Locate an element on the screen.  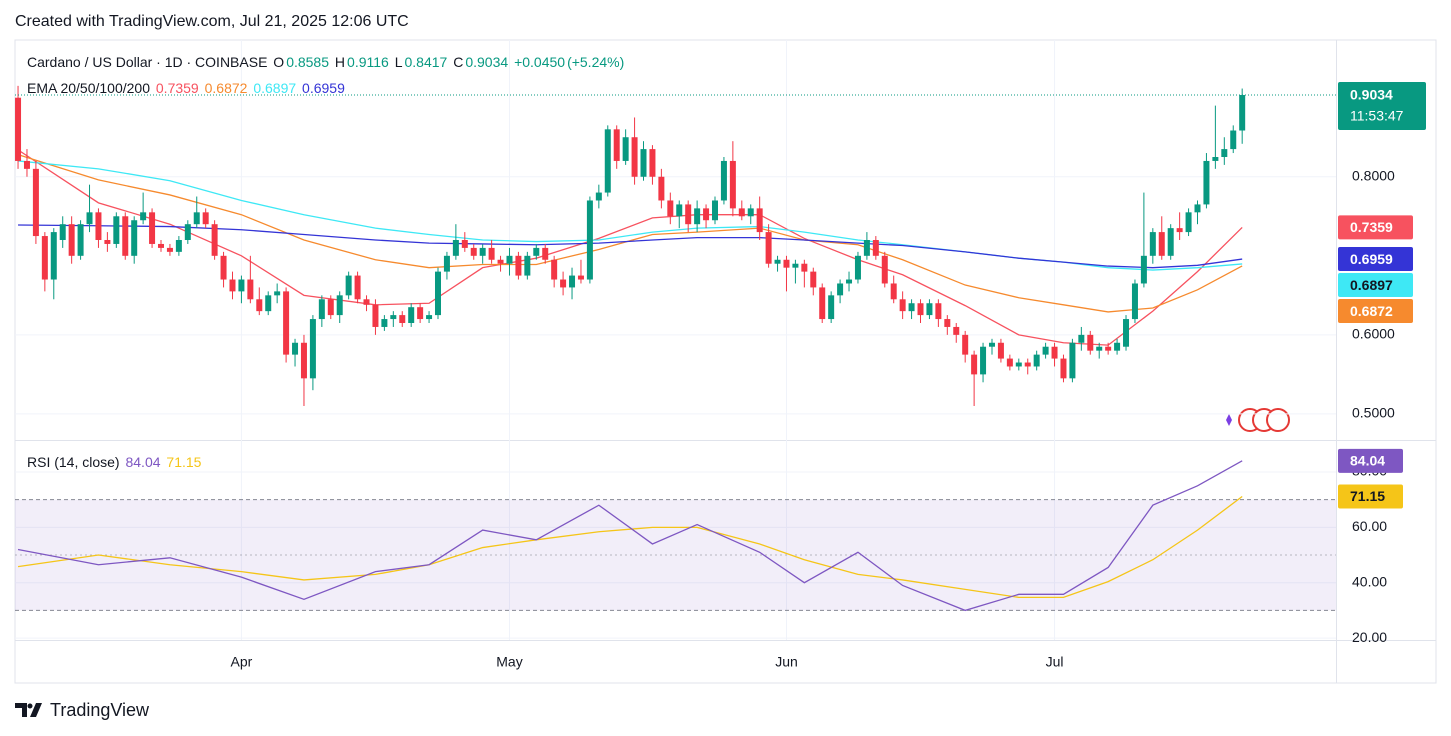
ema-value: 0.6959 is located at coordinates (323, 88).